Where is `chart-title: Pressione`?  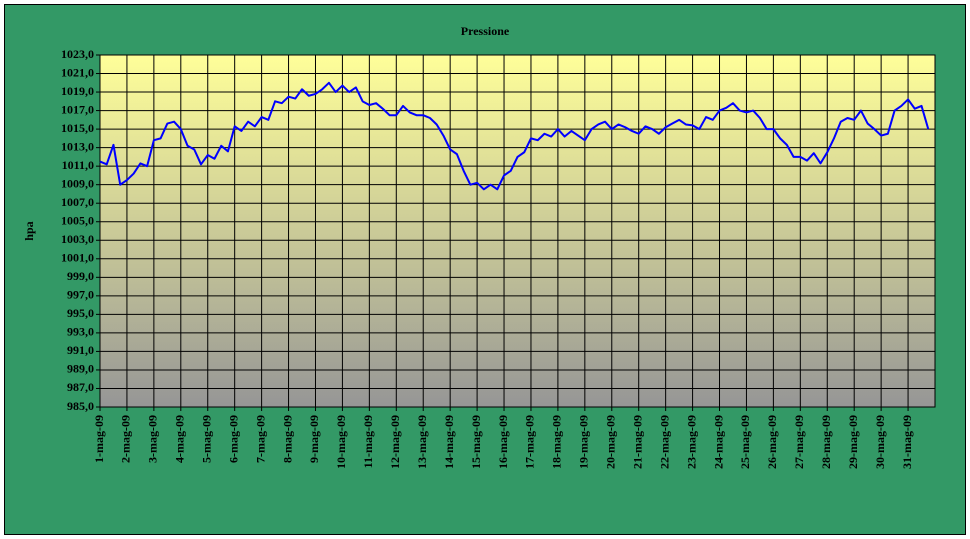 chart-title: Pressione is located at coordinates (485, 31).